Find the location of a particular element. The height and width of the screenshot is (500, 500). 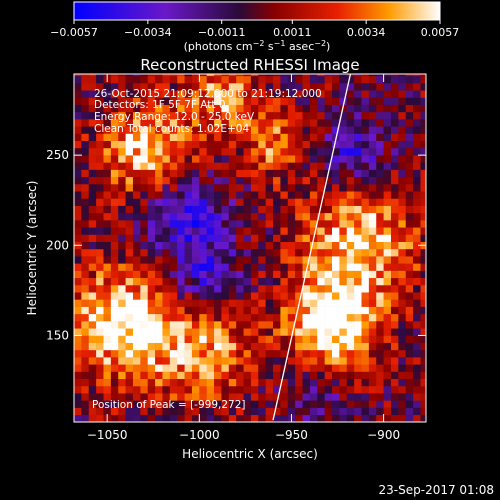

colorbar-tick-label: 0.0057 is located at coordinates (440, 32).